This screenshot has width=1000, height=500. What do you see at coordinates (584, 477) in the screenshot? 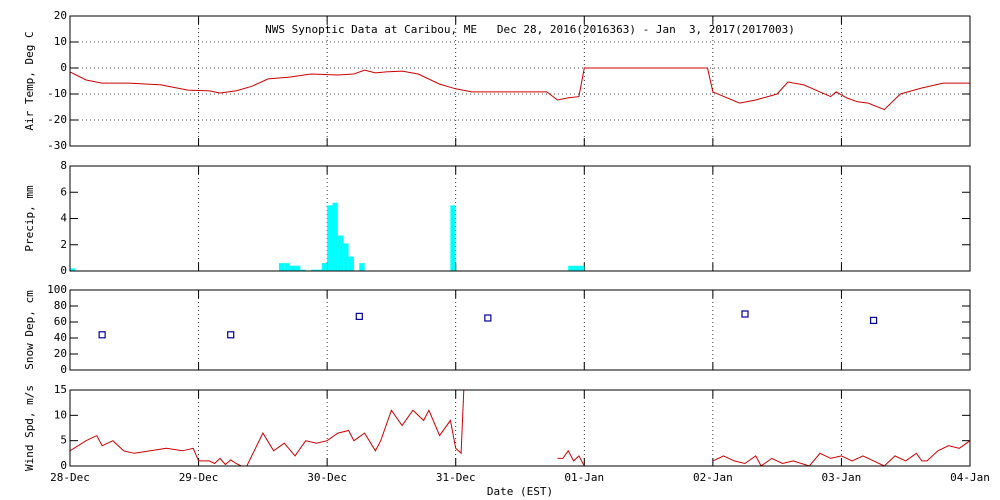
I see `x-tick-label: 01-Jan` at bounding box center [584, 477].